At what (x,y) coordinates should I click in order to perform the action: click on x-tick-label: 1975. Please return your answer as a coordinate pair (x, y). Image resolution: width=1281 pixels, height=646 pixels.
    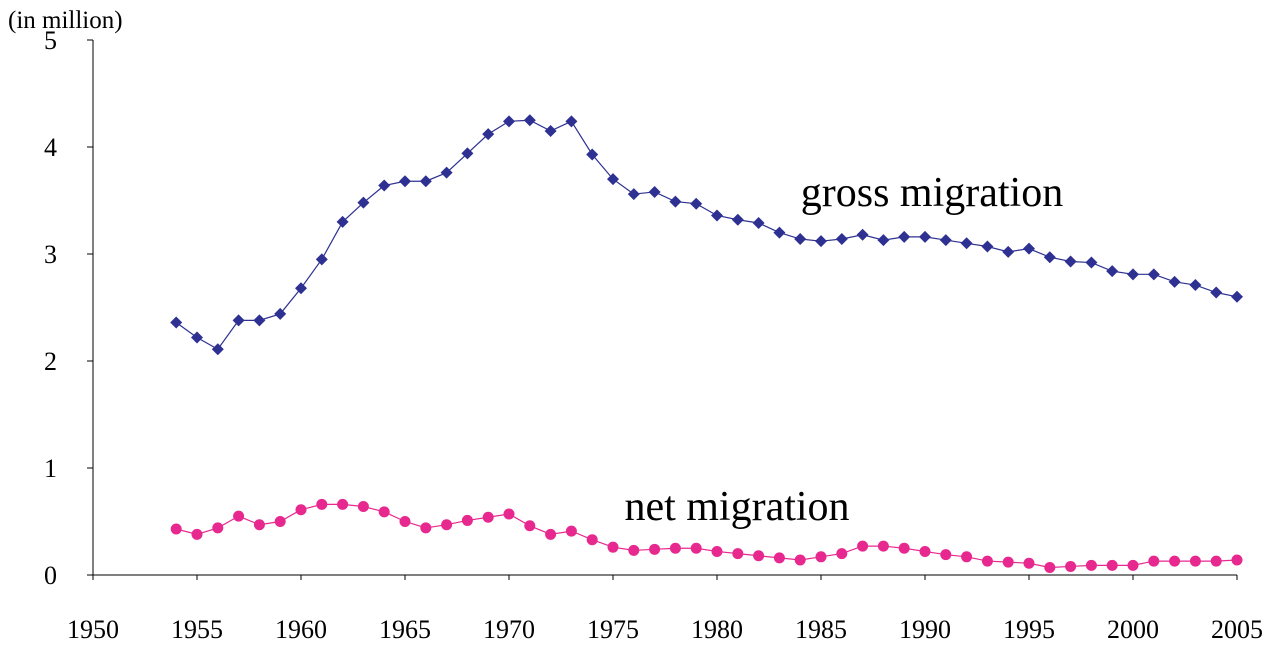
    Looking at the image, I should click on (613, 629).